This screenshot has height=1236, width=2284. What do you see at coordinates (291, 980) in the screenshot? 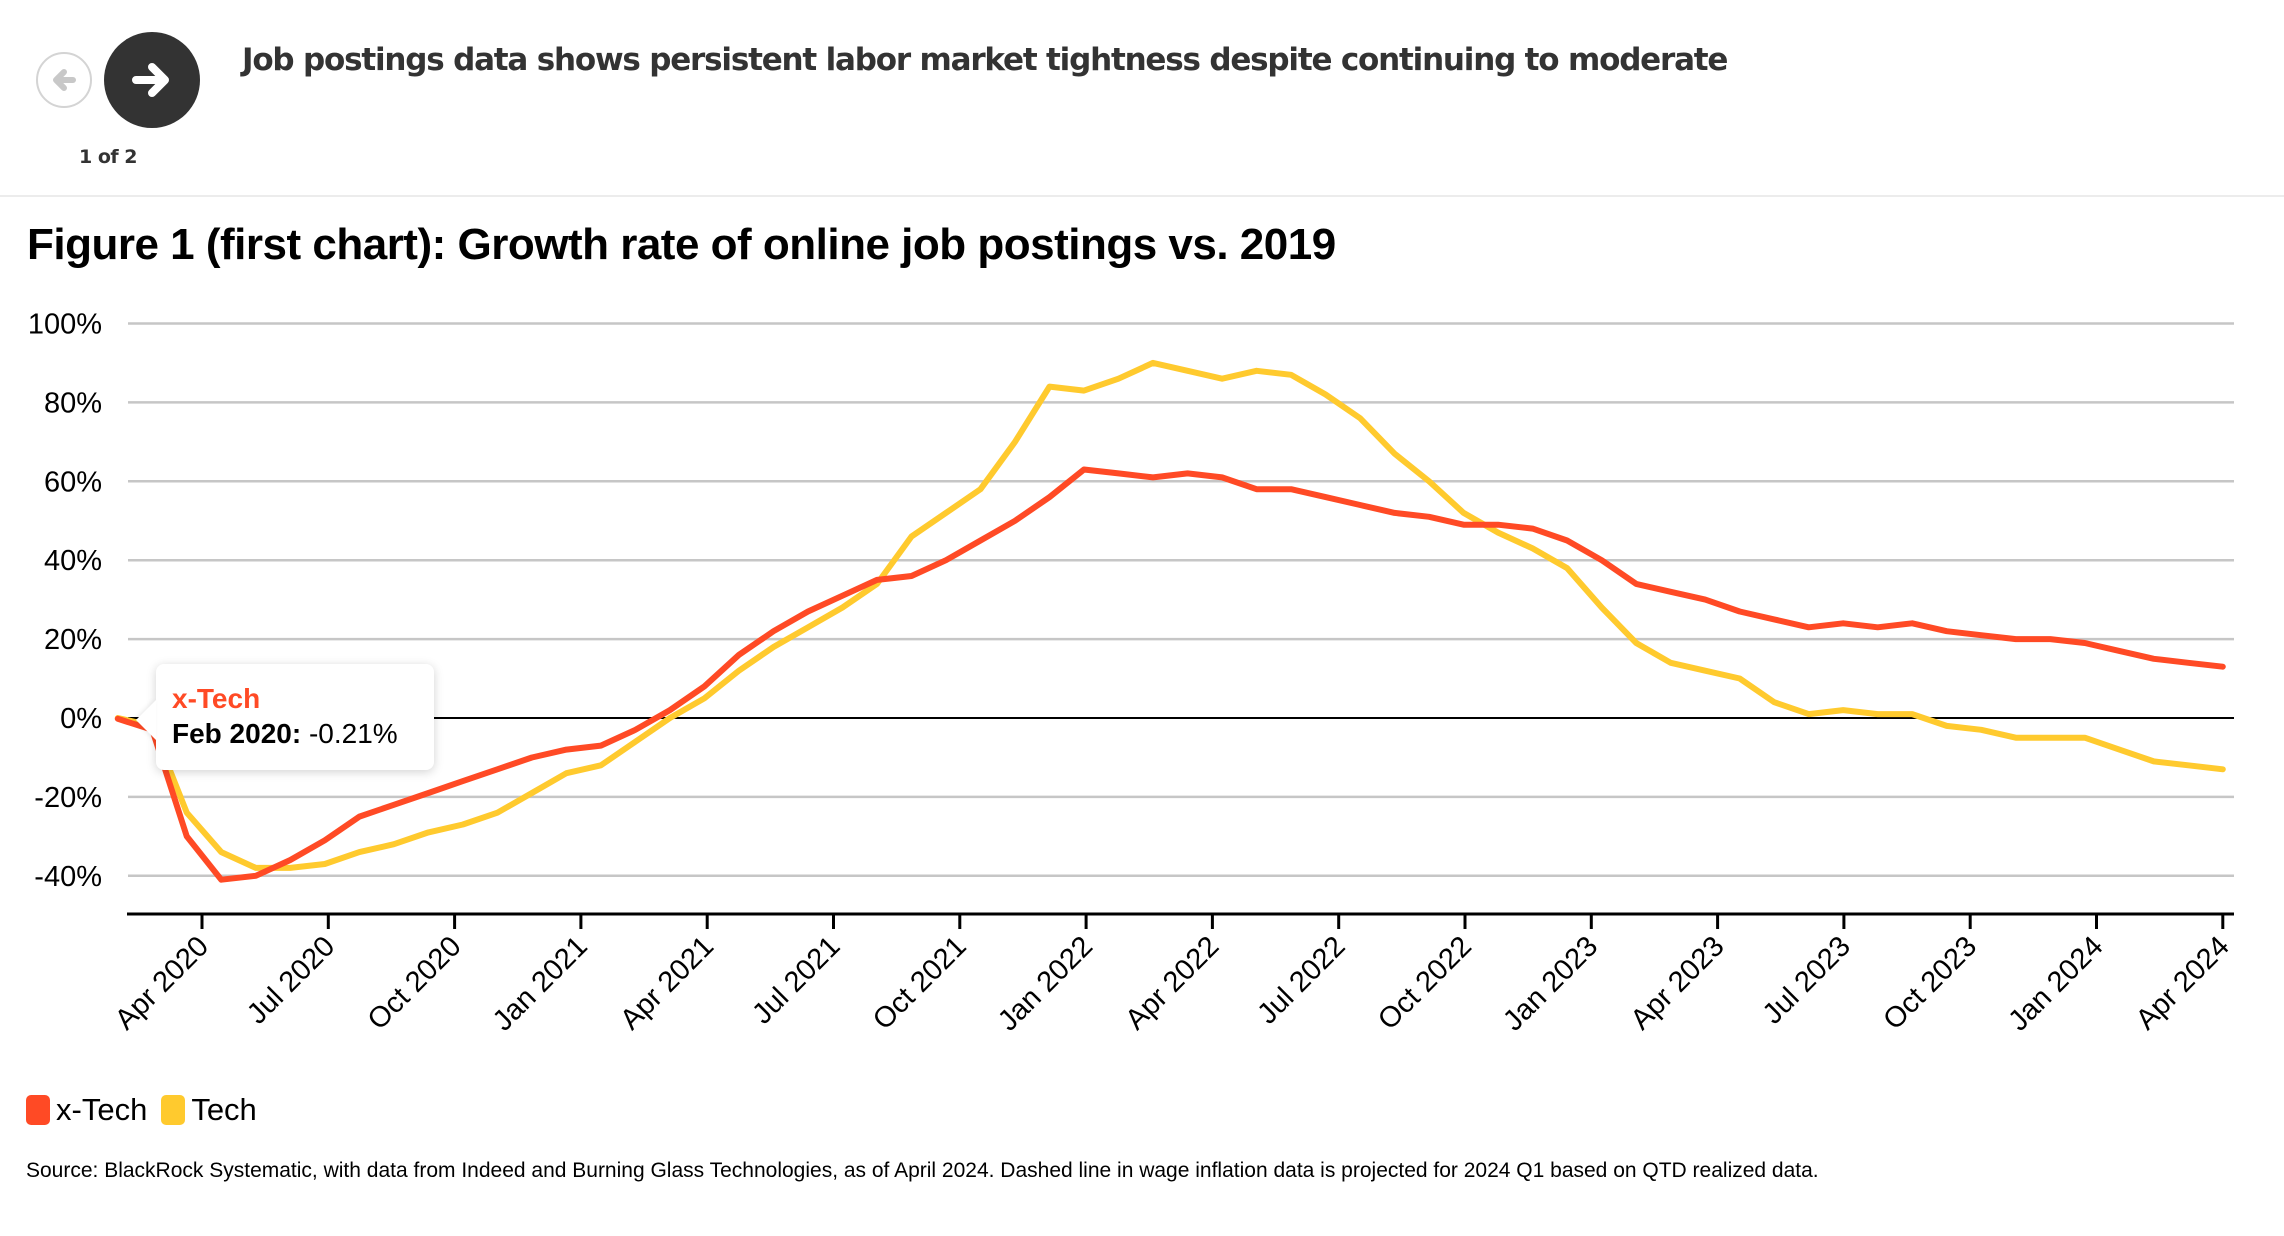
I see `x-tick-label: Jul 2020` at bounding box center [291, 980].